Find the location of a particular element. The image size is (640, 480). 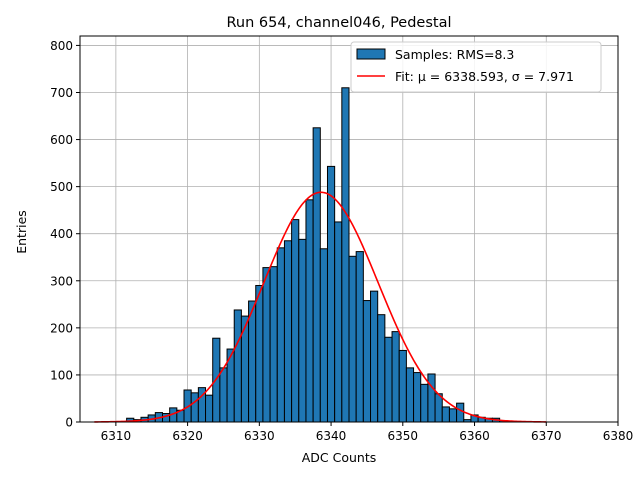

x-axis-ticks: 6310 6320 6330 6340 6350 6360 6370 6380 is located at coordinates (367, 432).